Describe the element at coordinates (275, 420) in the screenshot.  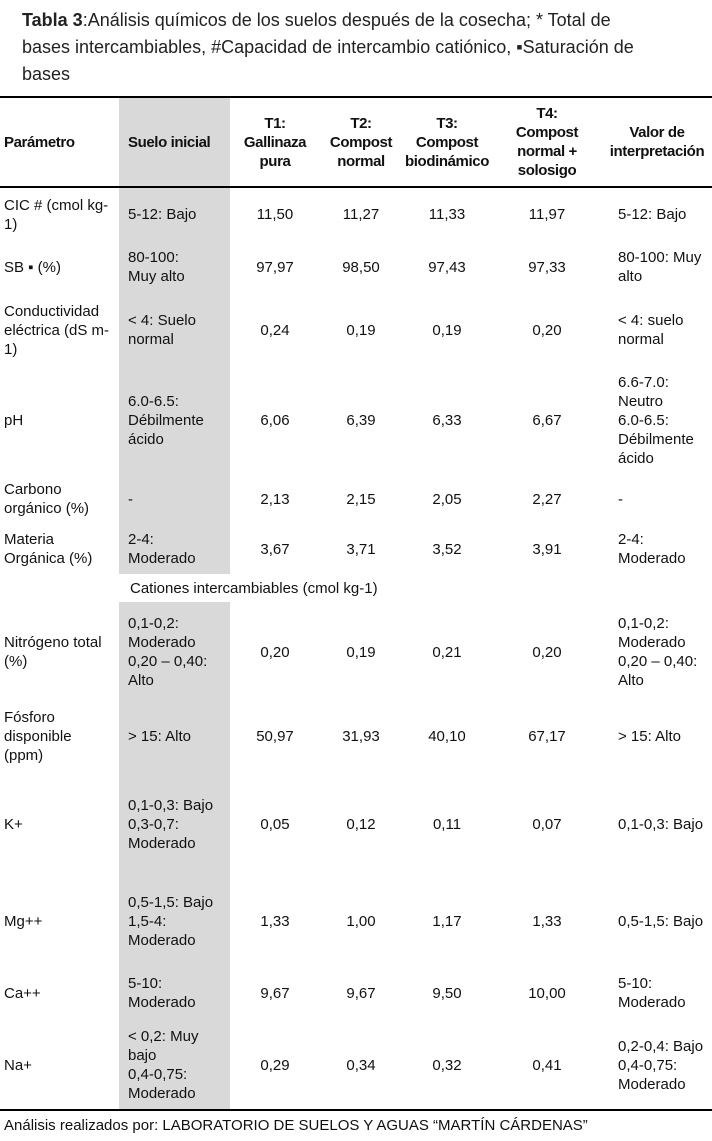
I see `t1-value-cell: 6,06` at that location.